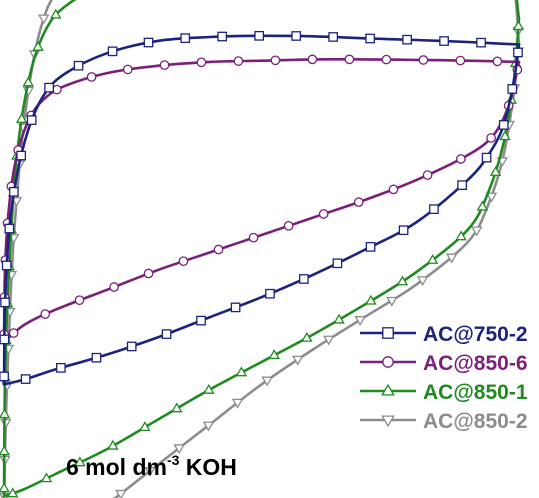 The image size is (539, 498). Describe the element at coordinates (475, 421) in the screenshot. I see `legend-label-ac-850-2: AC@850-2` at that location.